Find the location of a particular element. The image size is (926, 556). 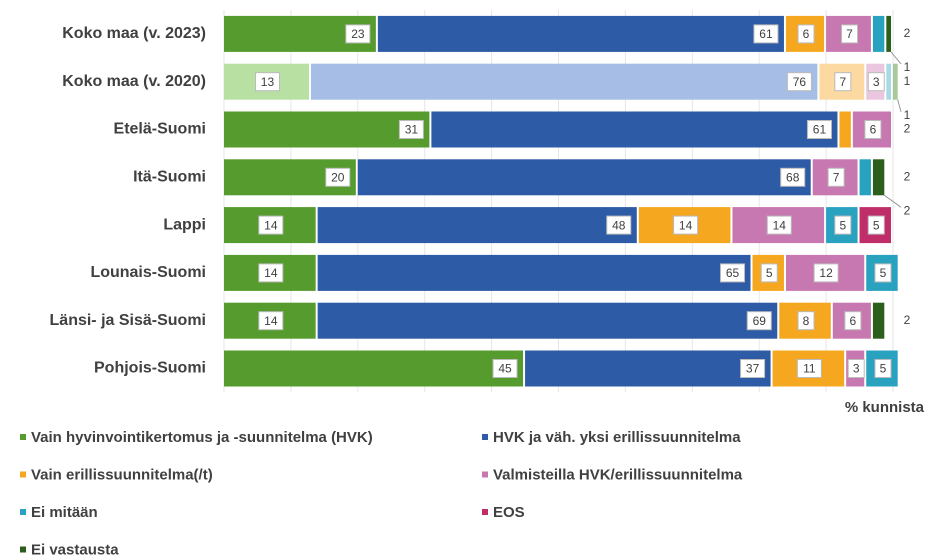

category-label: Itä-Suomi is located at coordinates (169, 177).